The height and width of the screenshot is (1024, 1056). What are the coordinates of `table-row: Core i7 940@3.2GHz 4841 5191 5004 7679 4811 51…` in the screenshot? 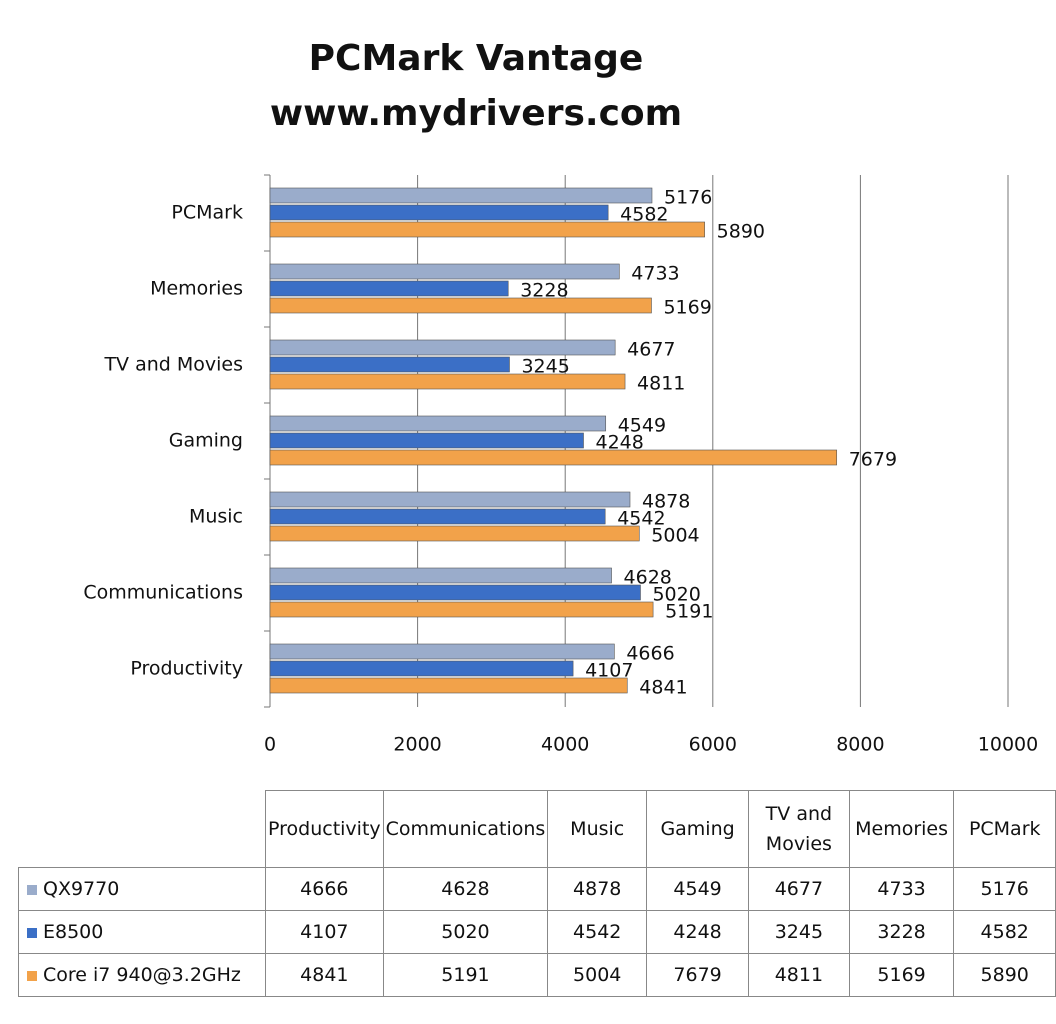 It's located at (537, 975).